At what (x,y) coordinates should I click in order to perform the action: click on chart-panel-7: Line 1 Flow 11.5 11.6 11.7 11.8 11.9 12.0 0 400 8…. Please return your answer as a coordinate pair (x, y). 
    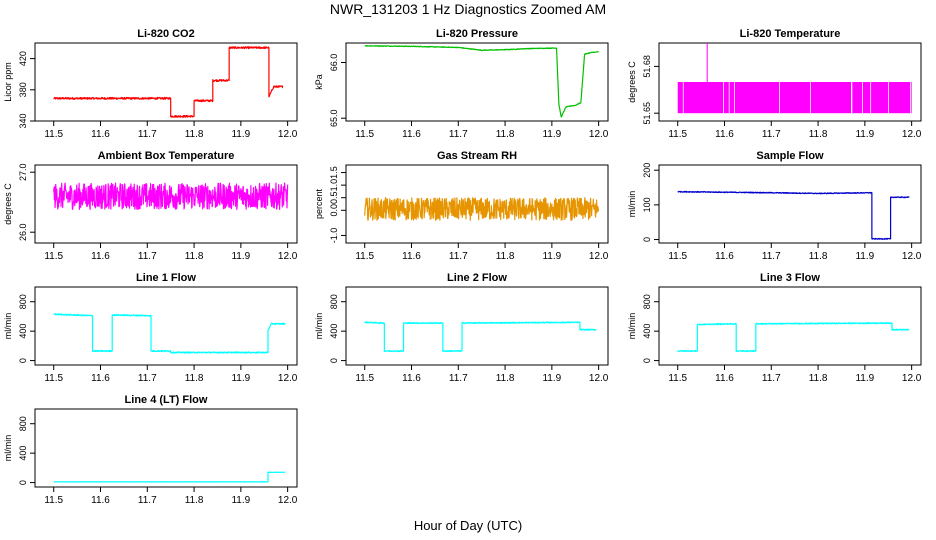
    Looking at the image, I should click on (150, 328).